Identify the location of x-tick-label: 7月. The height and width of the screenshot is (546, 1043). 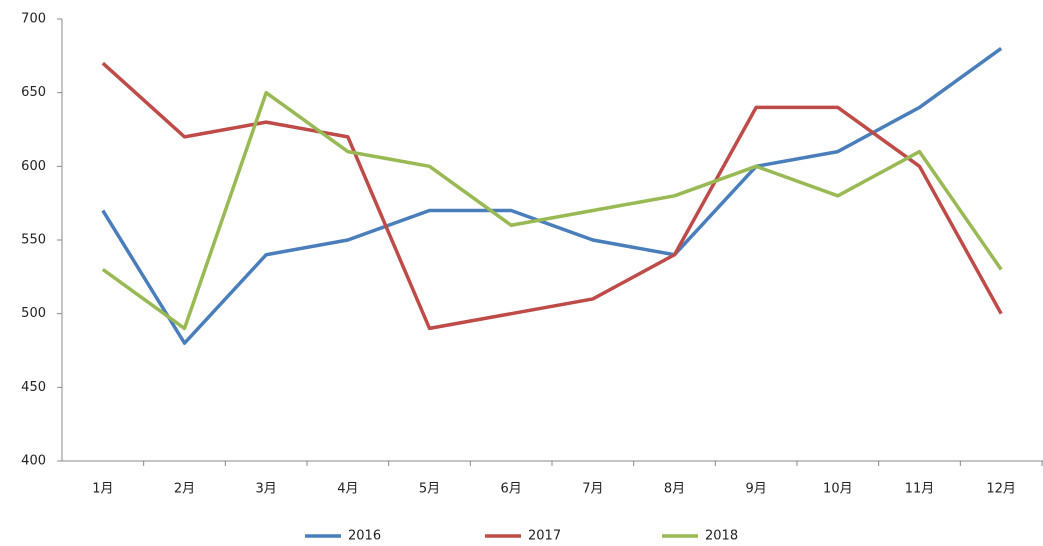
(592, 489).